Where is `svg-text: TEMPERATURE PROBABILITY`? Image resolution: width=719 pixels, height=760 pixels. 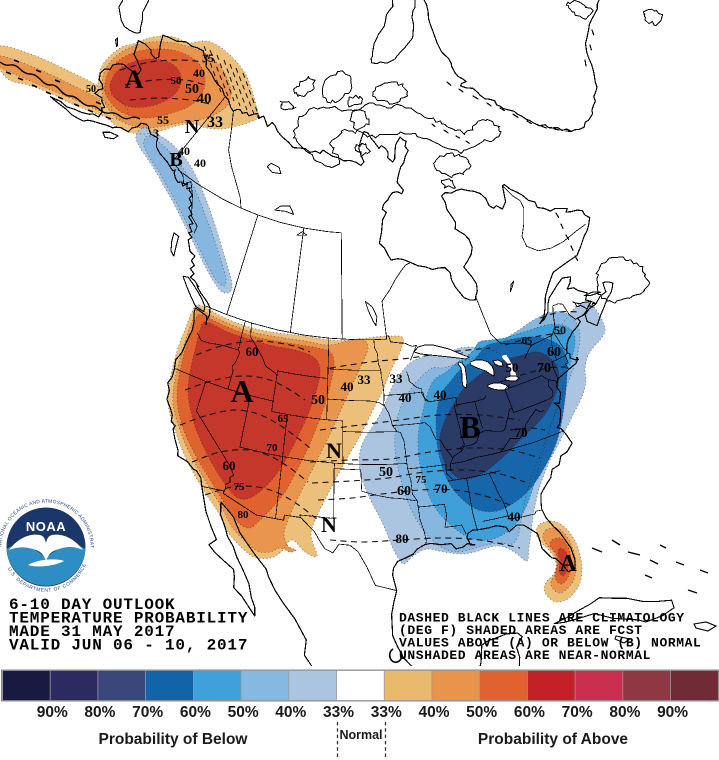 svg-text: TEMPERATURE PROBABILITY is located at coordinates (128, 619).